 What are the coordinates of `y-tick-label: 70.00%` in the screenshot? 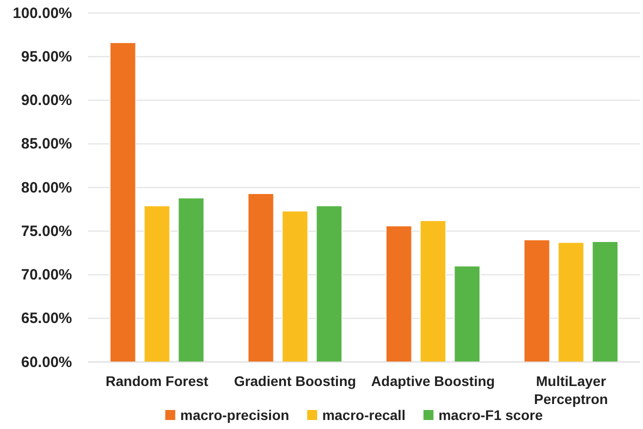 It's located at (46, 275).